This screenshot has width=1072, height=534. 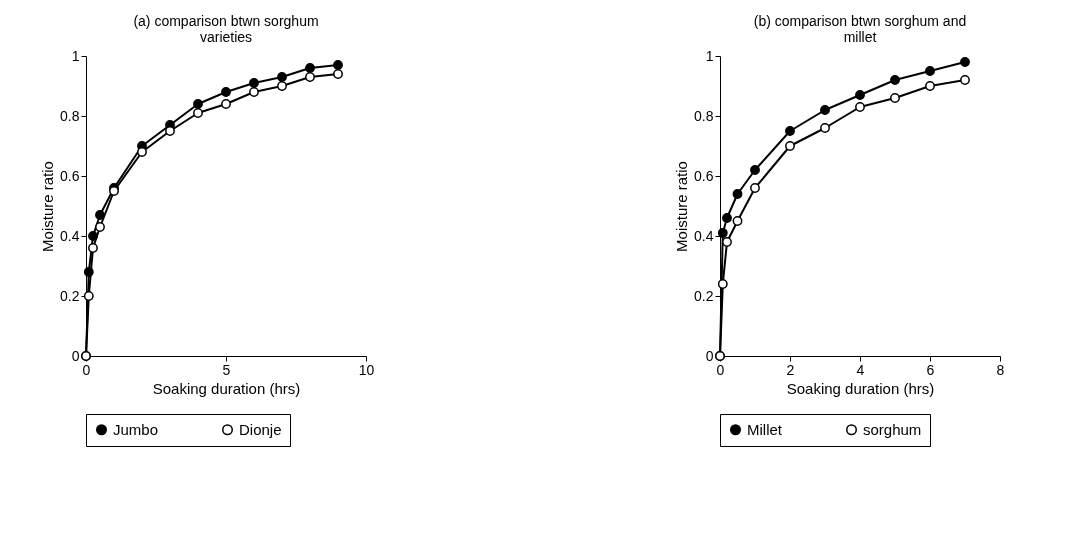 What do you see at coordinates (860, 21) in the screenshot?
I see `text: (b) comparison btwn sorghum and` at bounding box center [860, 21].